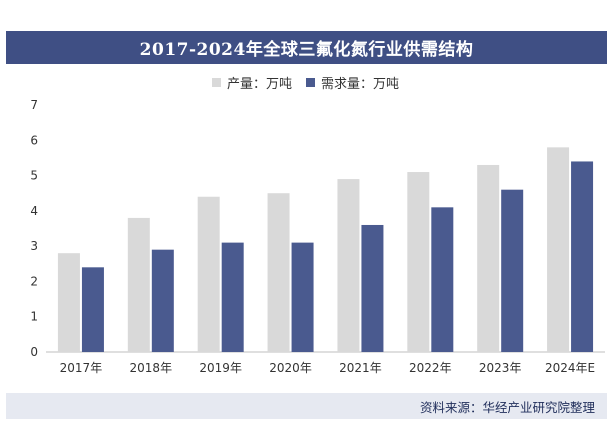  I want to click on x-tick-label: 2023年, so click(500, 368).